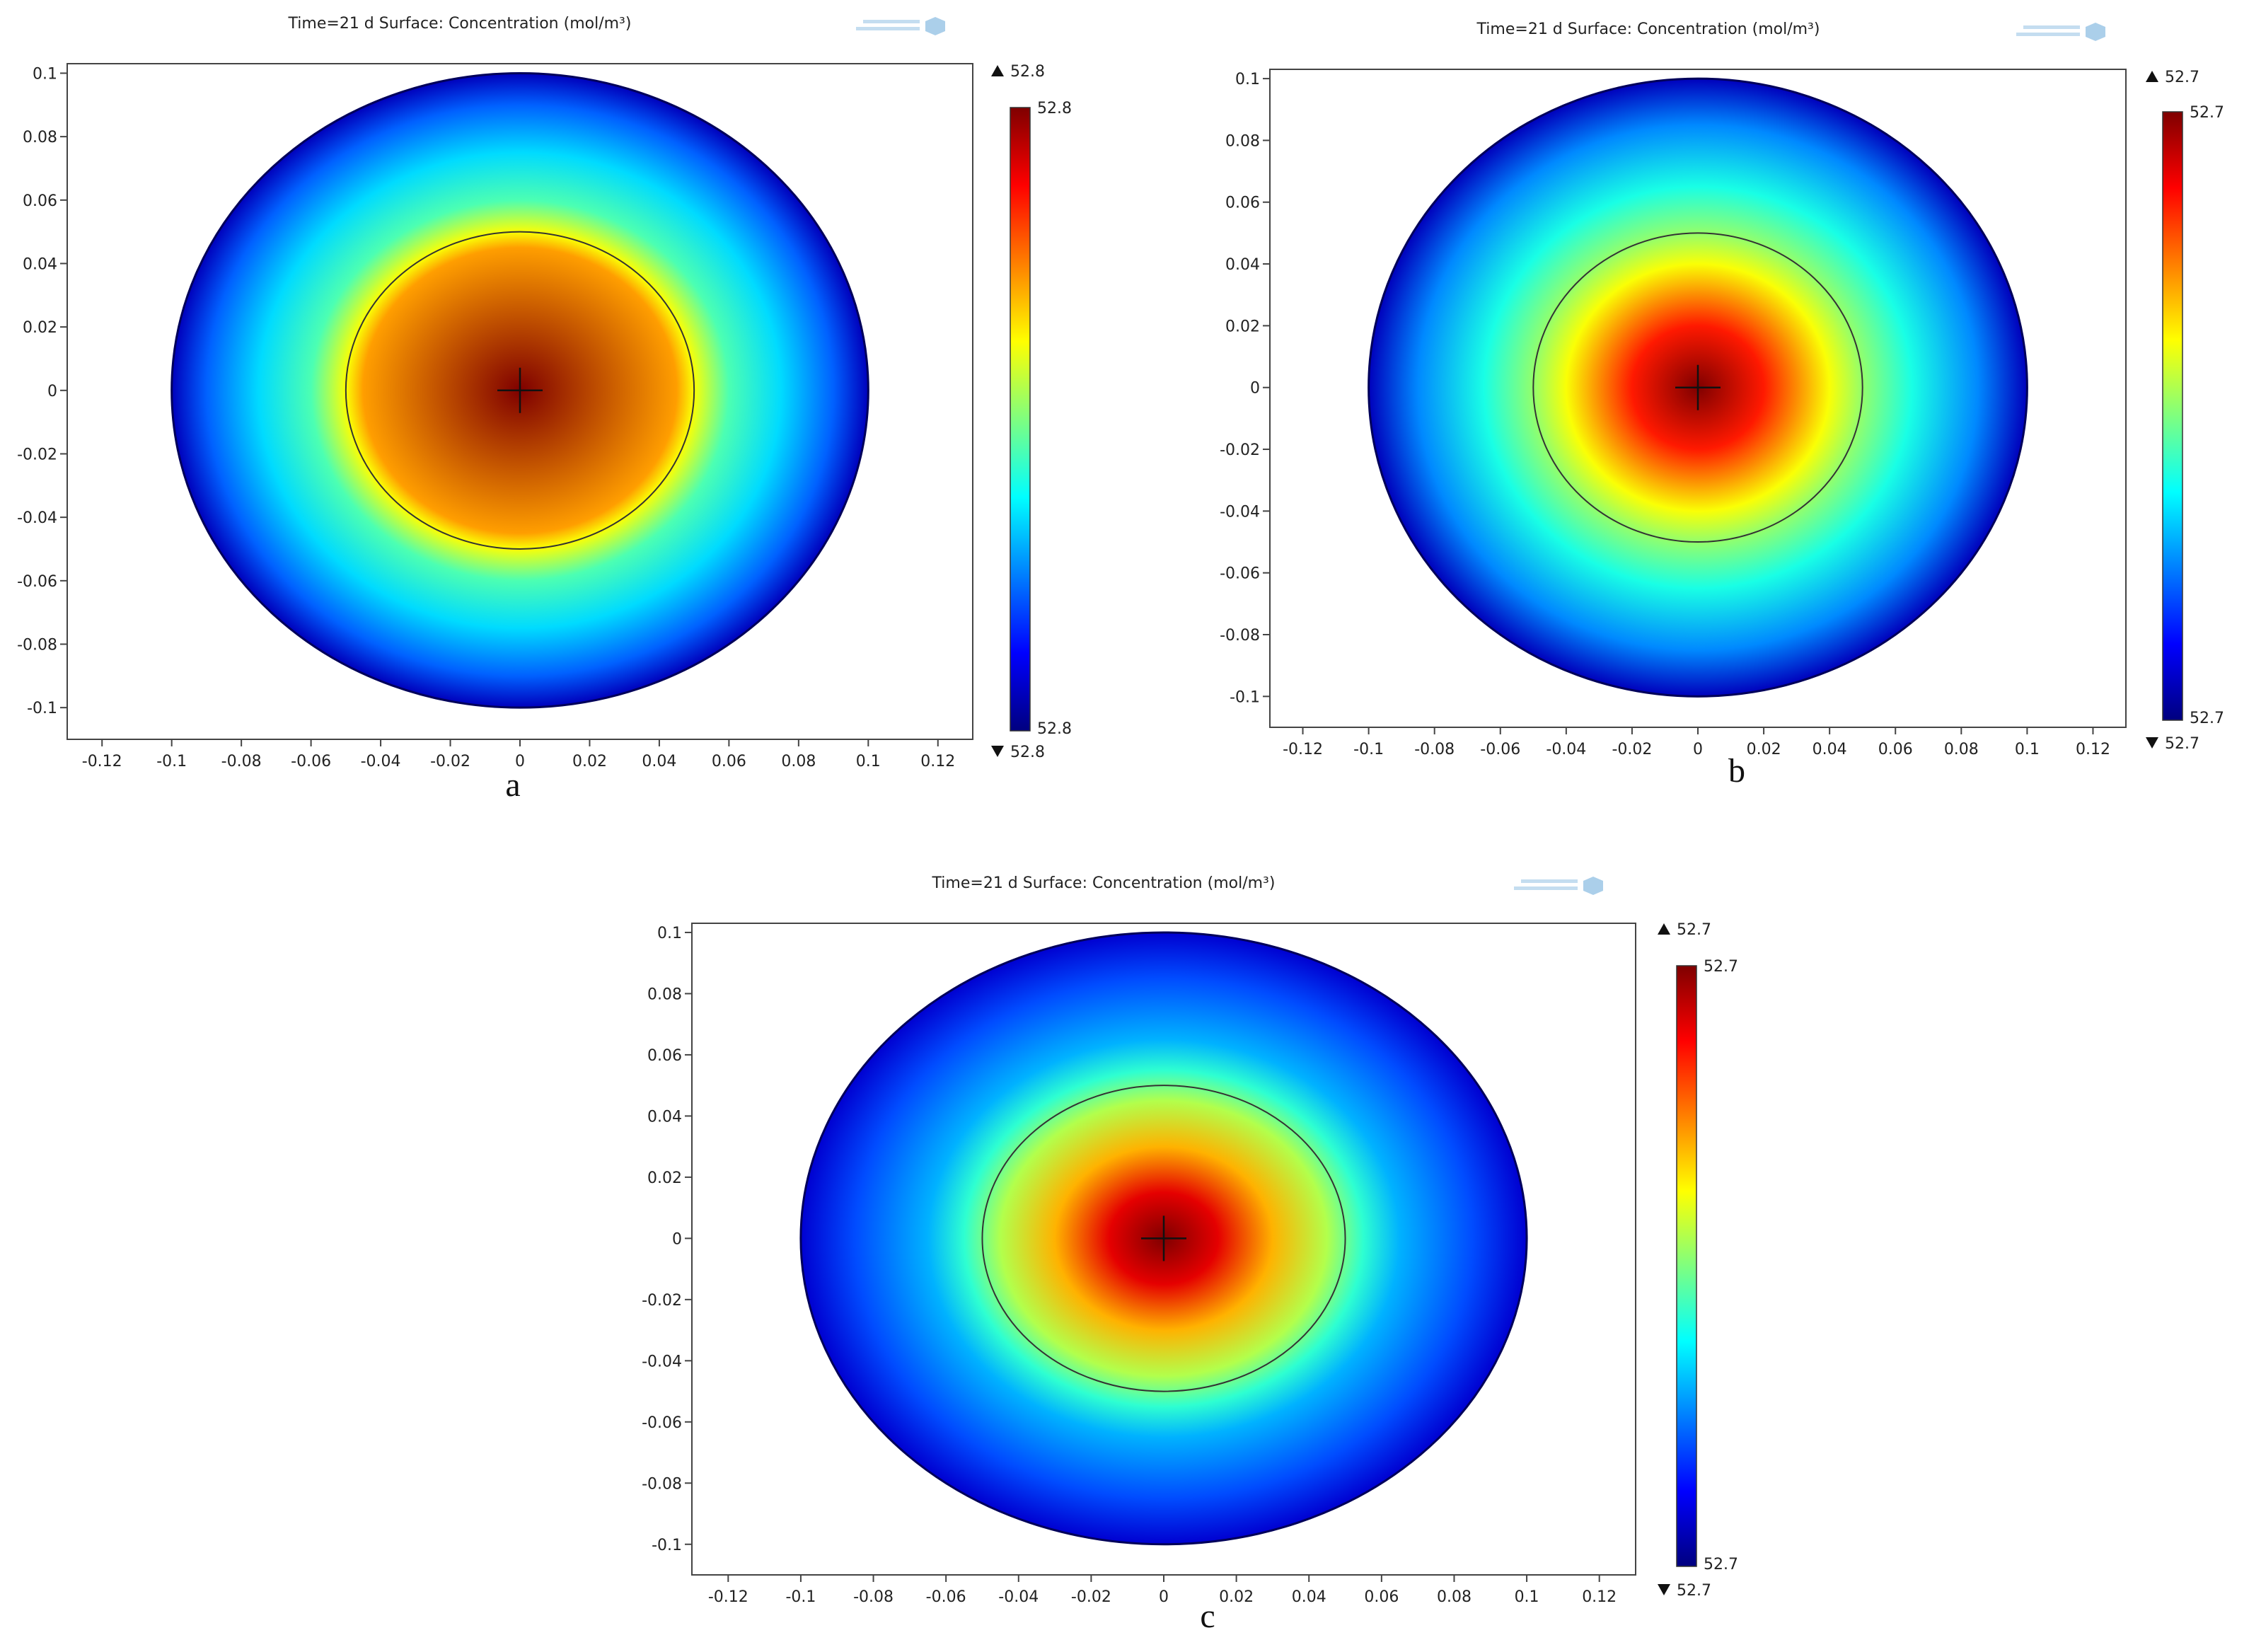 This screenshot has height=1652, width=2249. Describe the element at coordinates (1018, 1597) in the screenshot. I see `x-tick-label: -0.04` at that location.